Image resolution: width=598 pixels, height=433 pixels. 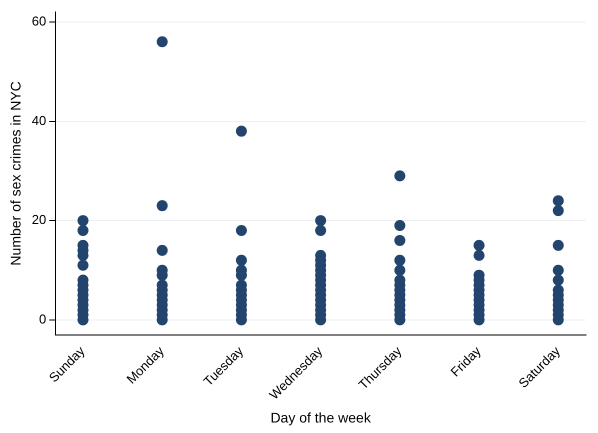 I want to click on y-tick-label: 40, so click(x=39, y=120).